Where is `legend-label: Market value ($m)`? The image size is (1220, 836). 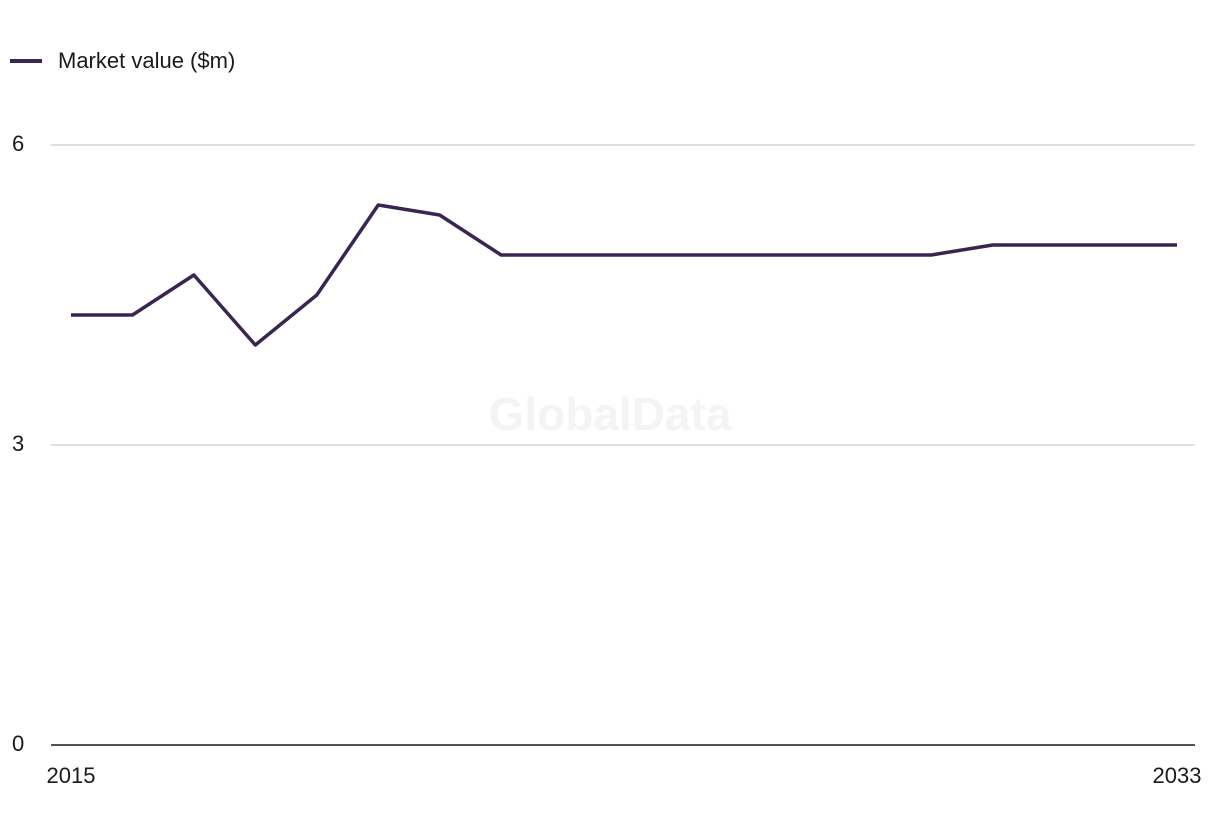
legend-label: Market value ($m) is located at coordinates (146, 60).